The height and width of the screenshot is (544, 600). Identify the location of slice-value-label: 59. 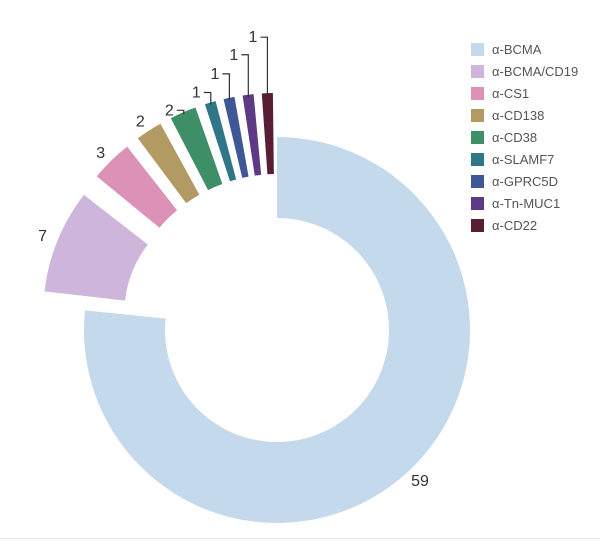
(420, 481).